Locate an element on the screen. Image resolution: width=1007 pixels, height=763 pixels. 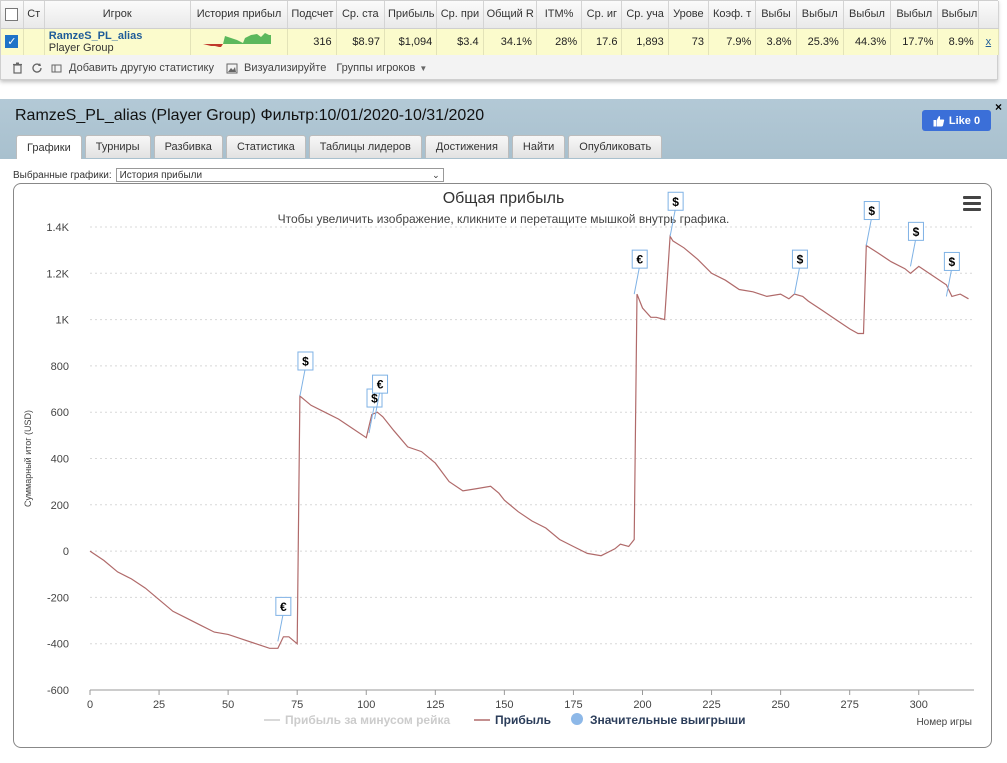
col-header: Подсчет is located at coordinates (312, 15).